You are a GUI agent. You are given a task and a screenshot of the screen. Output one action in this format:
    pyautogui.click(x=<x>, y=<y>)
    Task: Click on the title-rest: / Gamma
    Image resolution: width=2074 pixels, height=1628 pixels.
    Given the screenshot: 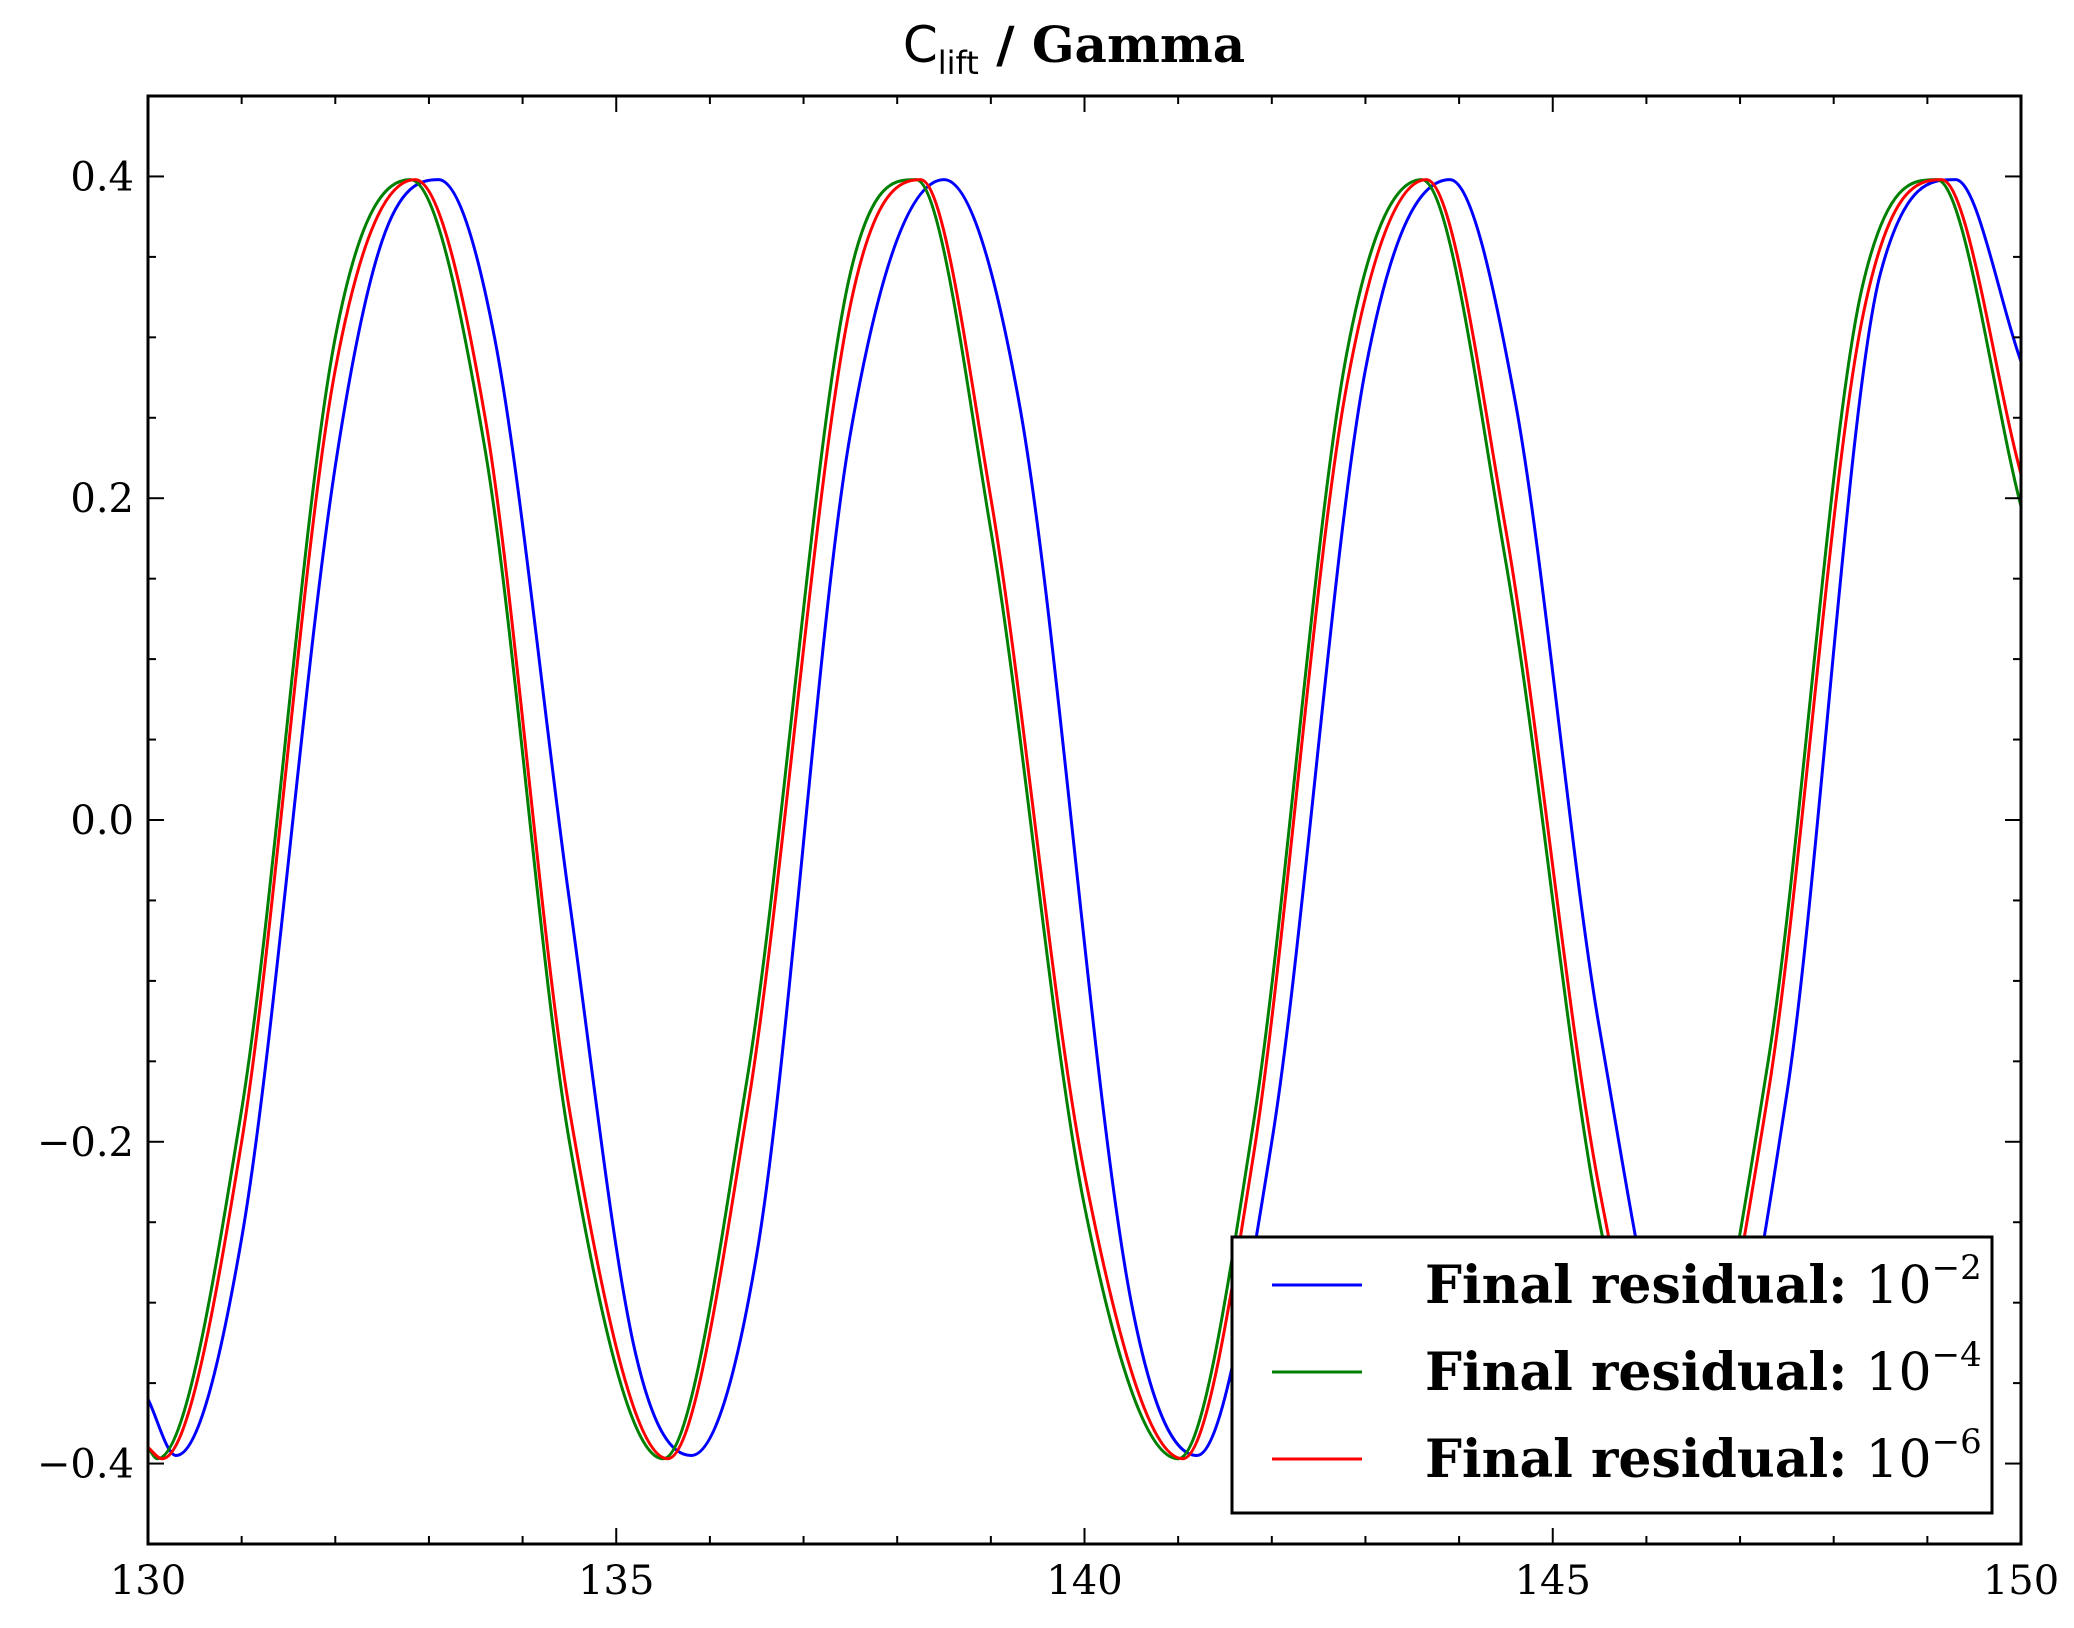 What is the action you would take?
    pyautogui.click(x=1112, y=44)
    